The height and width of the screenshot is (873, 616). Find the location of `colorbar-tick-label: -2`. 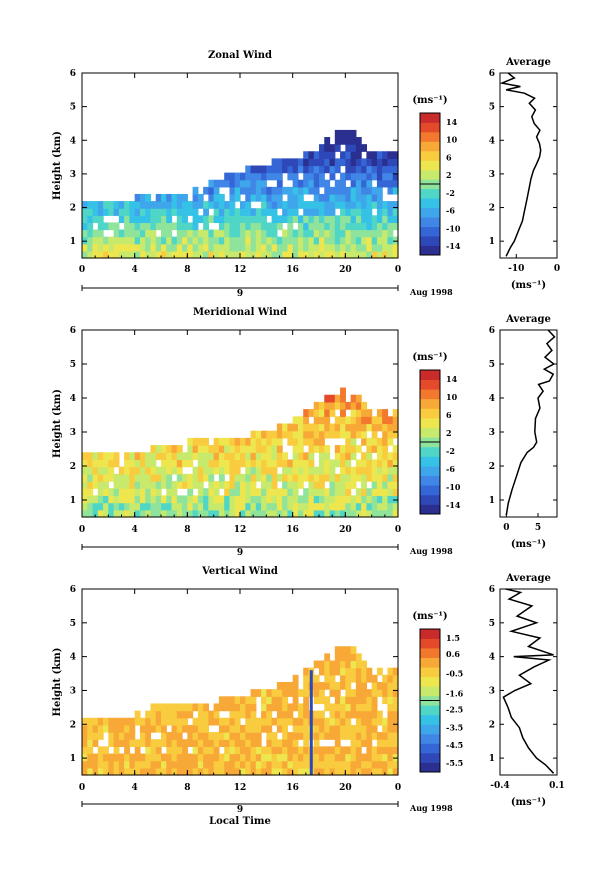

colorbar-tick-label: -2 is located at coordinates (450, 451).